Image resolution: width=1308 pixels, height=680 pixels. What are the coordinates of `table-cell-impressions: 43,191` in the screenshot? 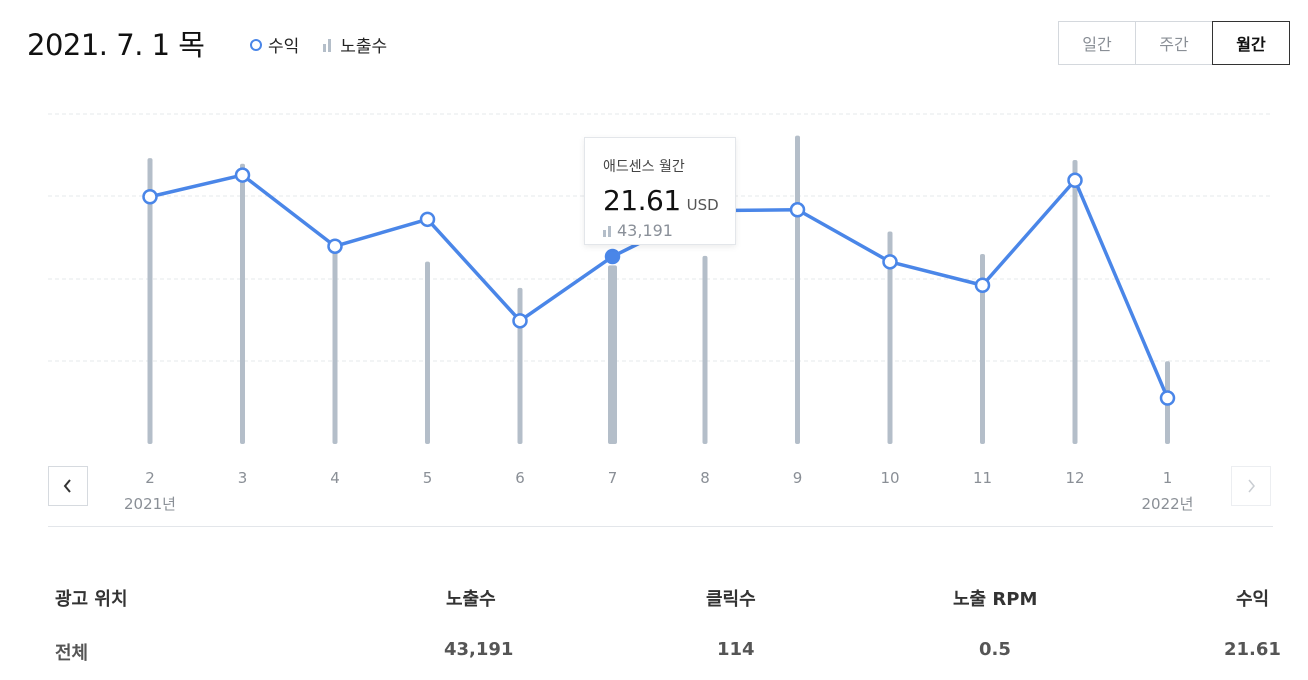 It's located at (479, 649).